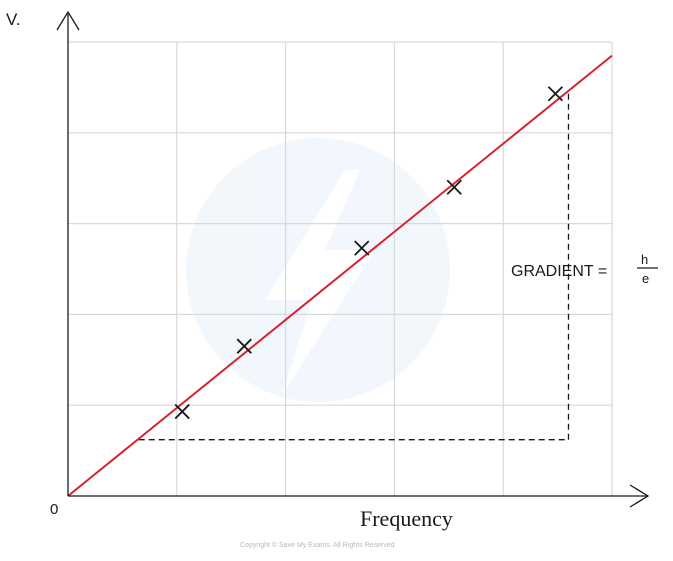 The image size is (673, 561). What do you see at coordinates (639, 496) in the screenshot?
I see `x-axis-arrow-icon` at bounding box center [639, 496].